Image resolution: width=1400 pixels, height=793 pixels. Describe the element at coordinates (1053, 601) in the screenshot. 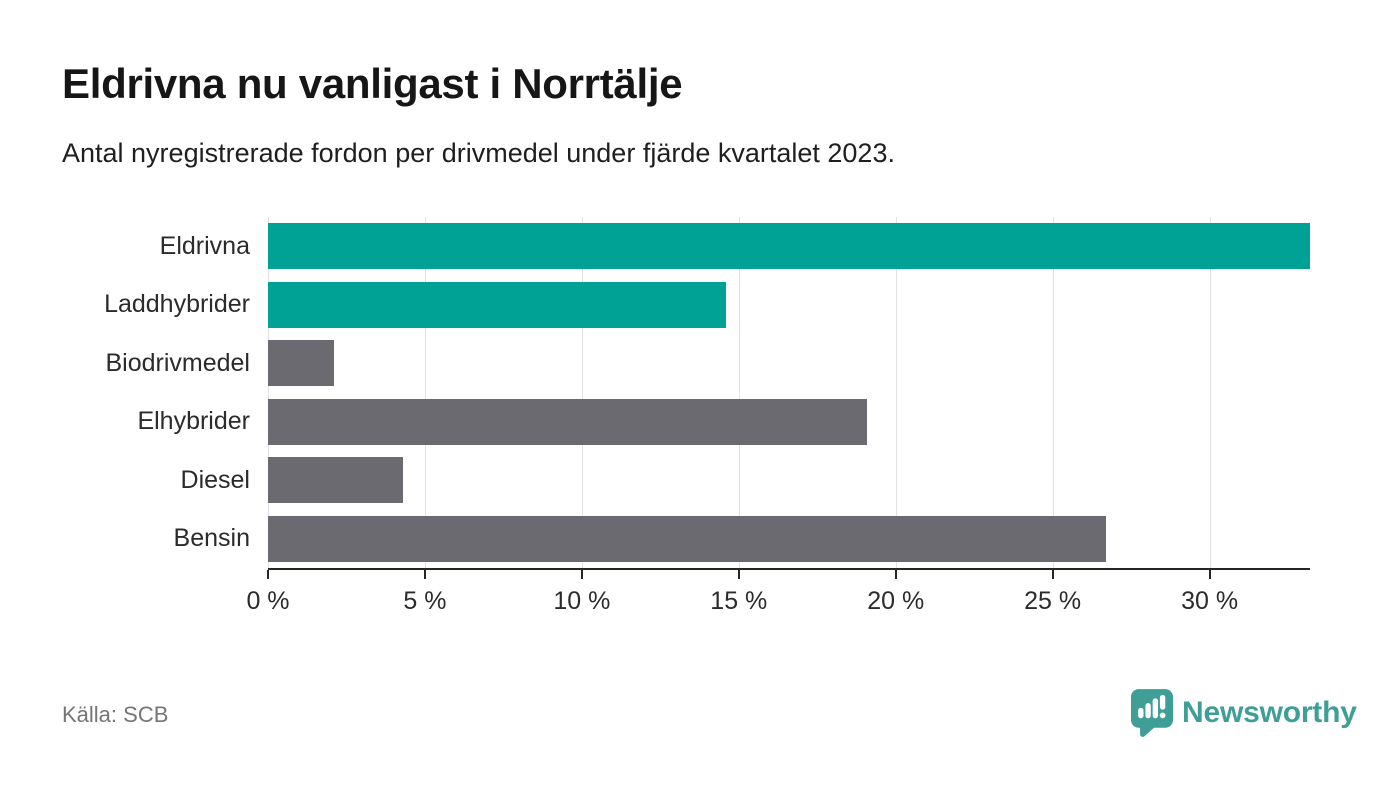

I see `axis-tick-label: 25 %` at that location.